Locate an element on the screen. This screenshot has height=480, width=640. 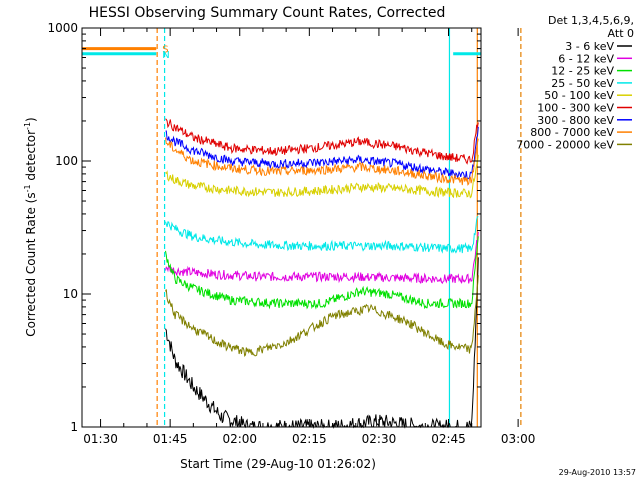
y-tick-label: 1000 is located at coordinates (62, 28).